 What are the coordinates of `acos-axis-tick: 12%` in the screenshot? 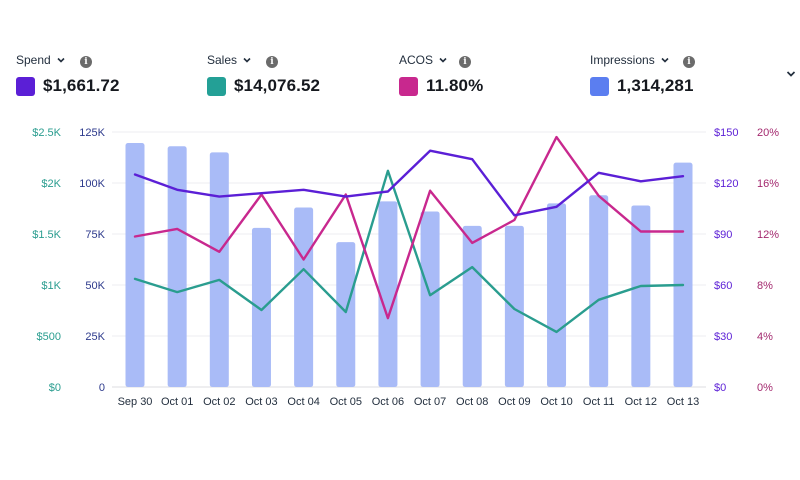 It's located at (768, 235).